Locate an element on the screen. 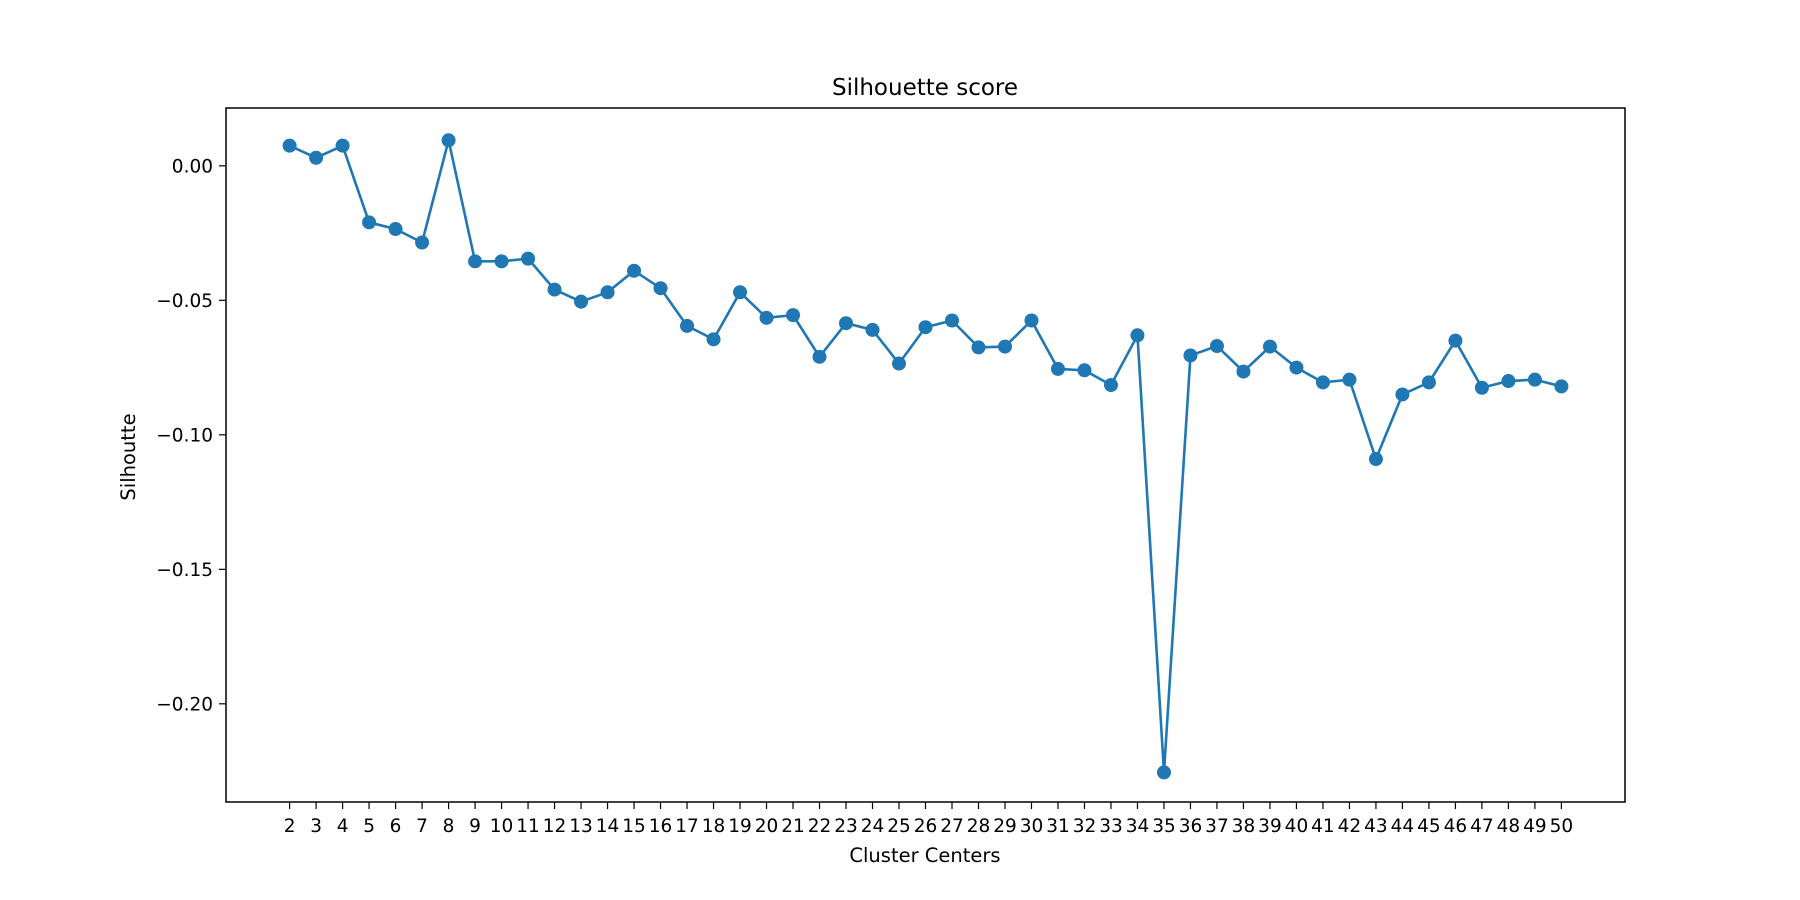 The width and height of the screenshot is (1800, 900). x-tick-label: 9 is located at coordinates (475, 826).